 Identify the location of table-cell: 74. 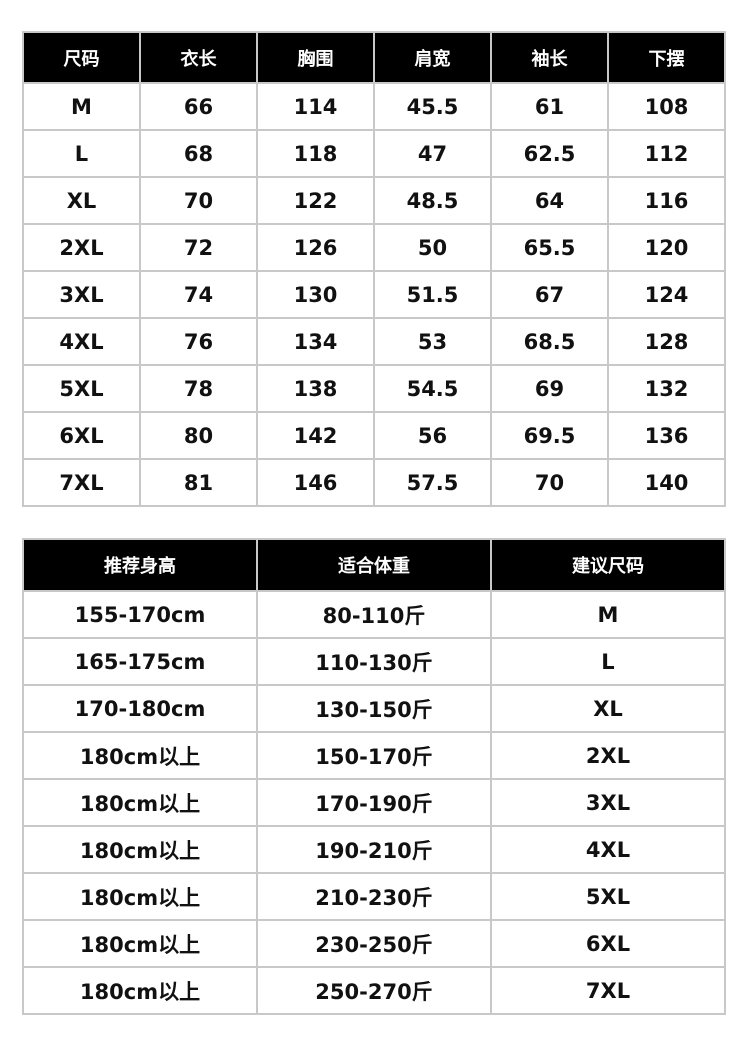
(198, 294).